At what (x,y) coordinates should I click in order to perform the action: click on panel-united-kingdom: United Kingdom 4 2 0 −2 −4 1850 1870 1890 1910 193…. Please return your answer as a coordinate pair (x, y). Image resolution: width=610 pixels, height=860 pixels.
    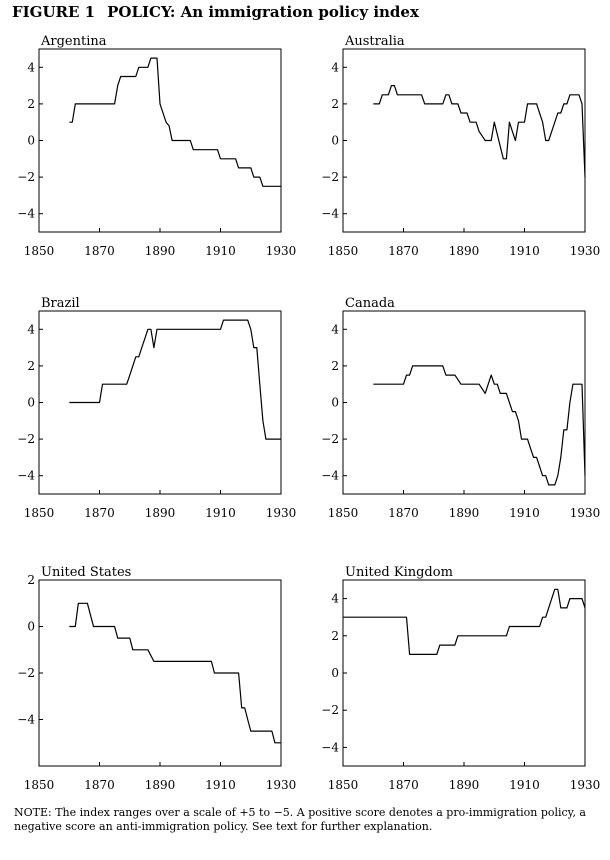
    Looking at the image, I should click on (460, 678).